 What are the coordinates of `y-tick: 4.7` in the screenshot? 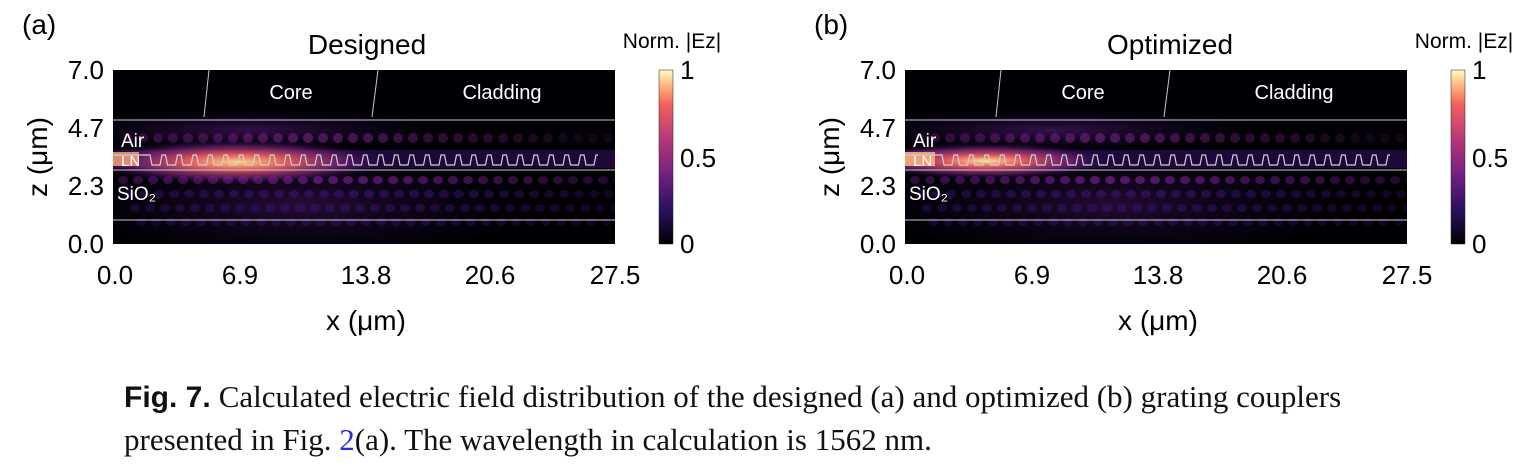 It's located at (86, 128).